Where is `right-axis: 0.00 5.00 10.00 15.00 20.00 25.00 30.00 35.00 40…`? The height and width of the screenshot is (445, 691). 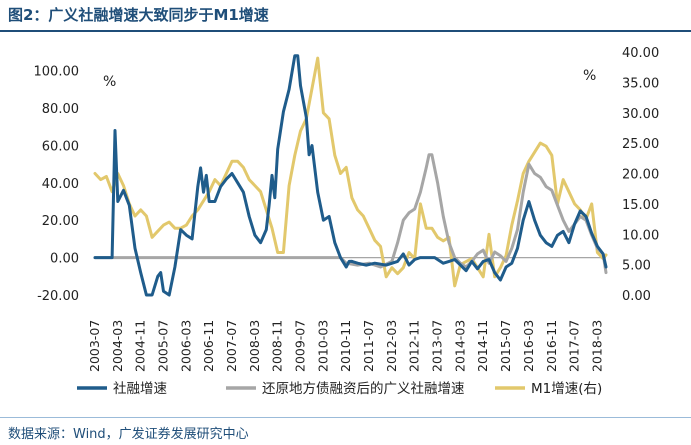 right-axis: 0.00 5.00 10.00 15.00 20.00 25.00 30.00 35.00 40… is located at coordinates (640, 175).